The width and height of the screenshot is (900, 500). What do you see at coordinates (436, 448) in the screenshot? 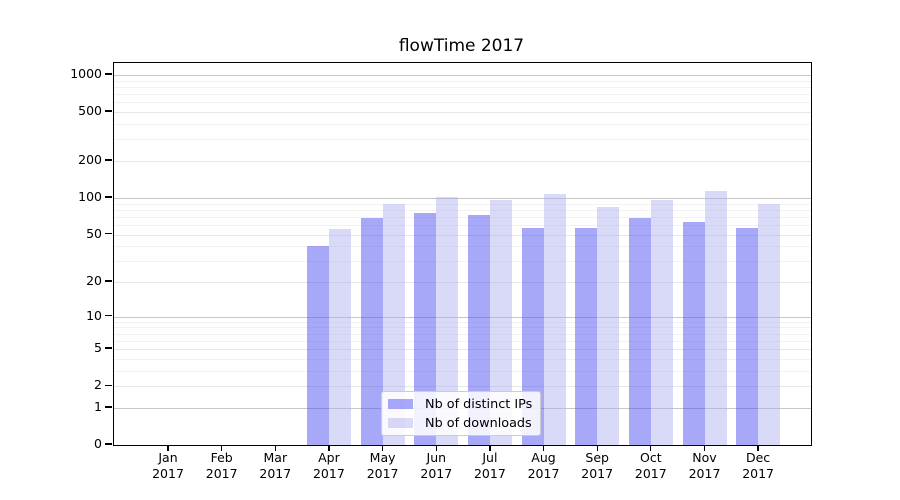
I see `x-tick-mark-jun` at bounding box center [436, 448].